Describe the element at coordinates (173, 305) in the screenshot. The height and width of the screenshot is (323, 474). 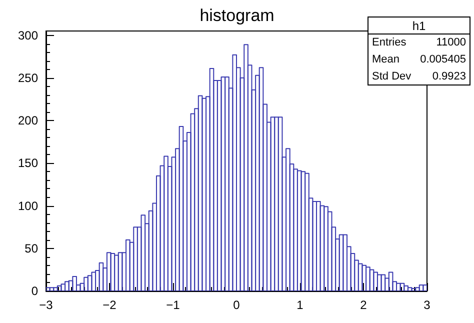
I see `x-tick-label: −1` at that location.